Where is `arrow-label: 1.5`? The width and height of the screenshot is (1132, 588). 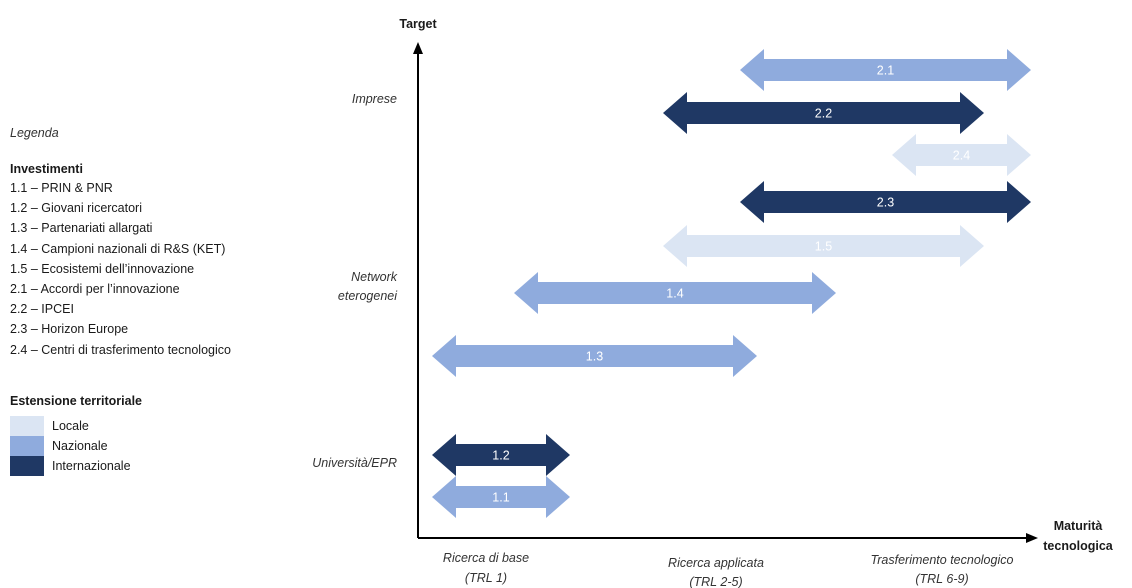
arrow-label: 1.5 is located at coordinates (823, 247).